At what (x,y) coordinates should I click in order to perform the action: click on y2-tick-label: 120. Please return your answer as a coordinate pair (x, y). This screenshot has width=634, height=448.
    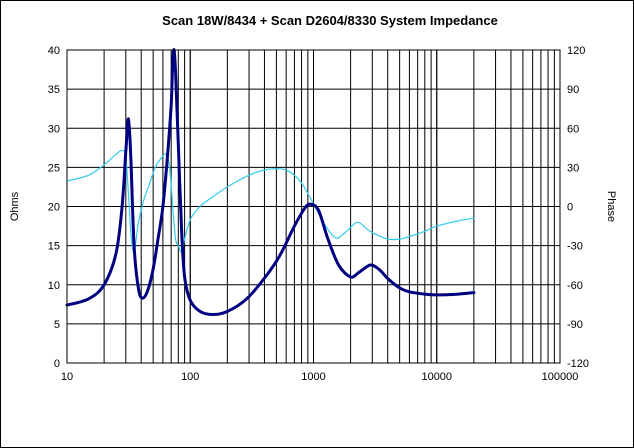
    Looking at the image, I should click on (576, 51).